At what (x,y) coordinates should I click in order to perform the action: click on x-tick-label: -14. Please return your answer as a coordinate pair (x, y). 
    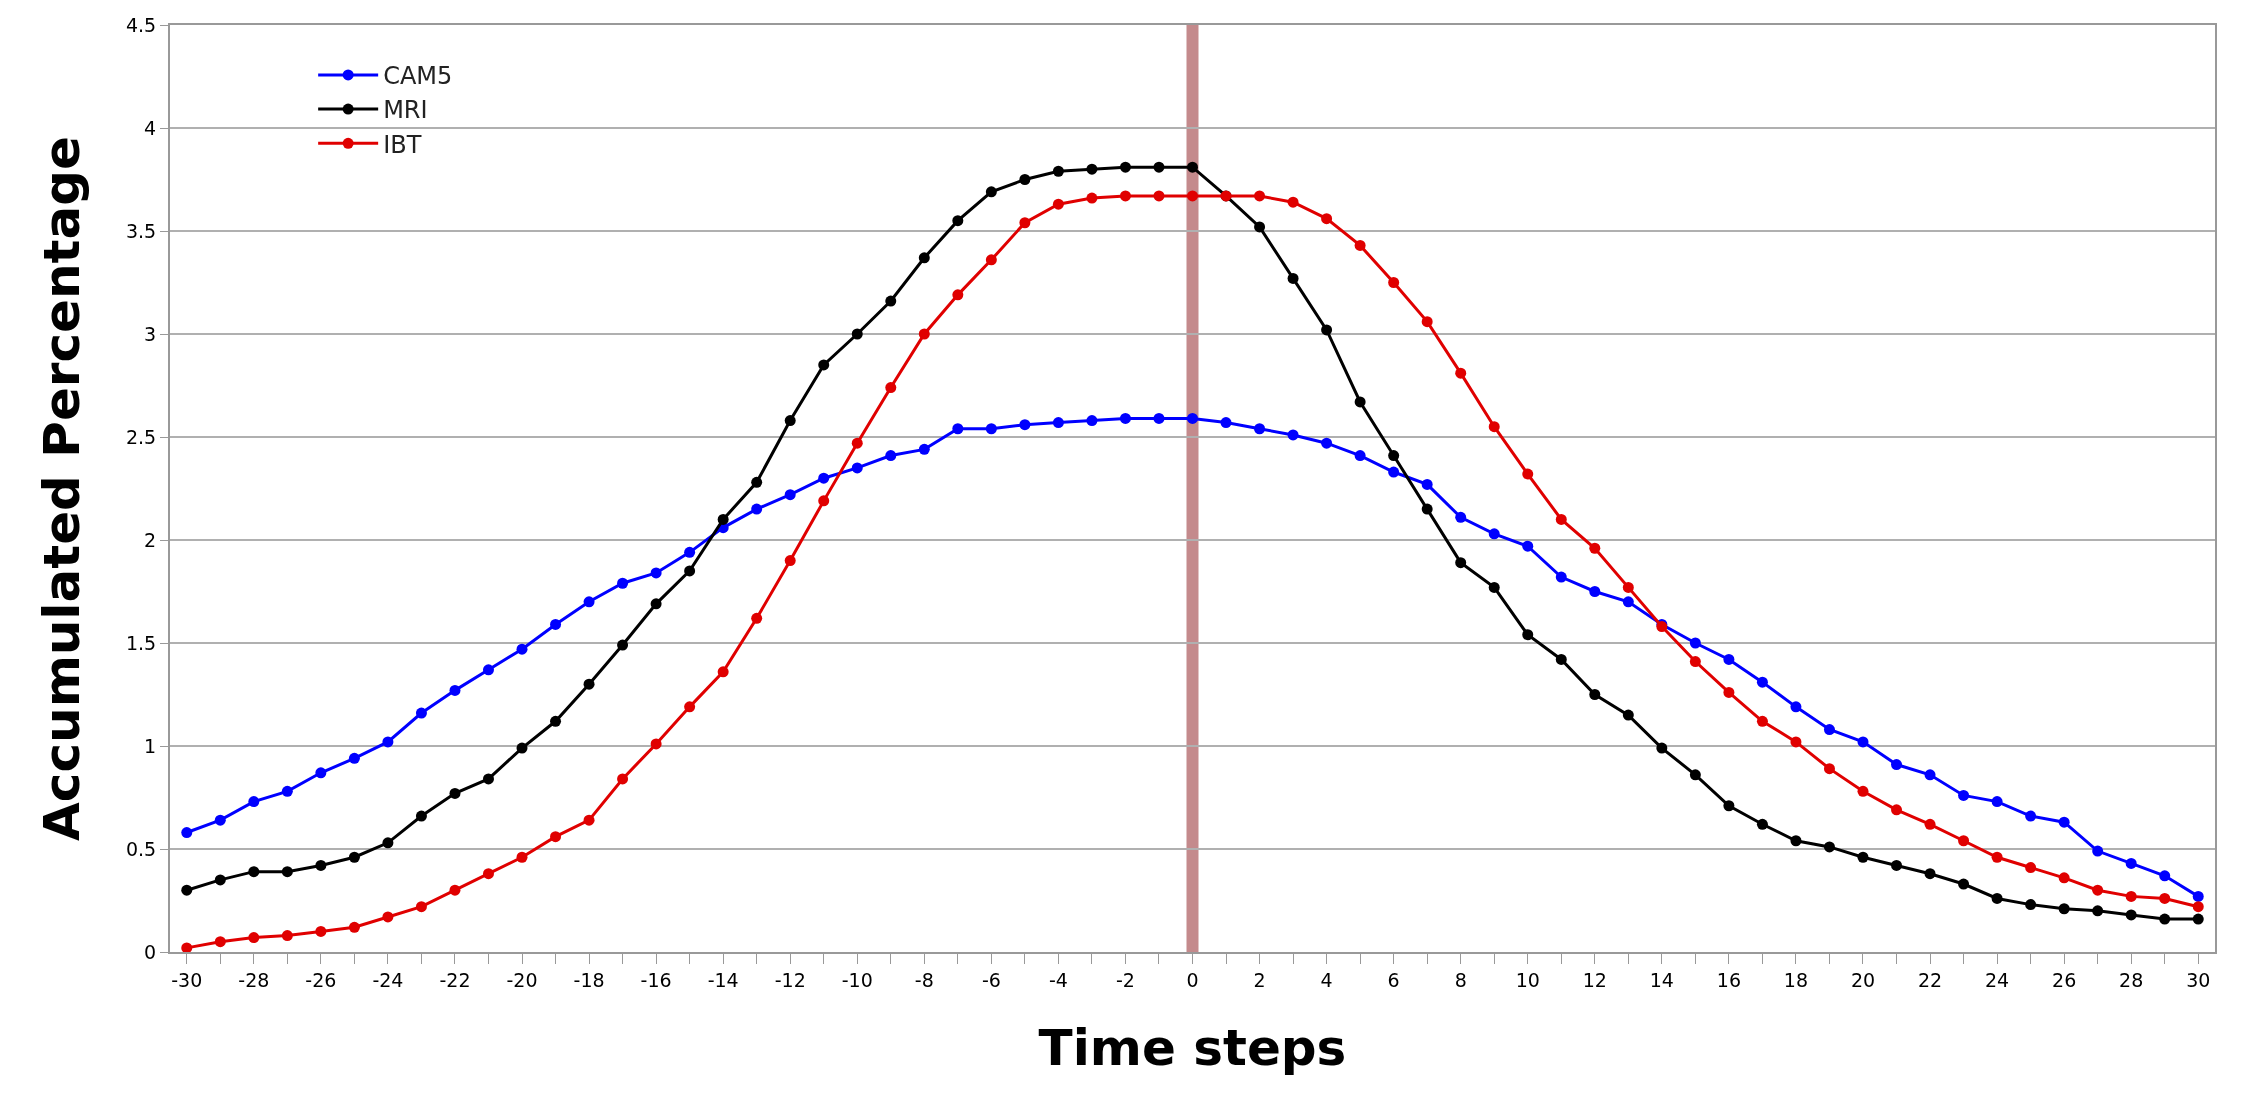
    Looking at the image, I should click on (723, 979).